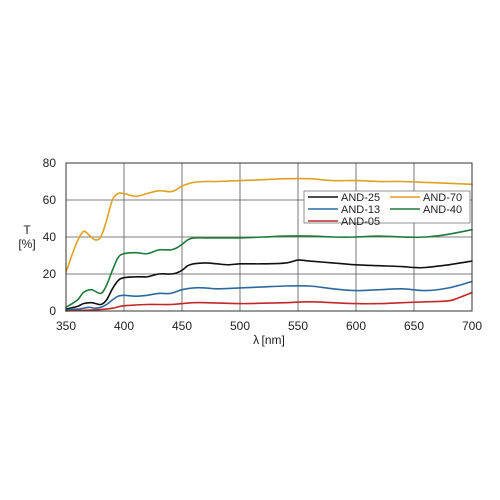  I want to click on y-tick-label: 0, so click(52, 311).